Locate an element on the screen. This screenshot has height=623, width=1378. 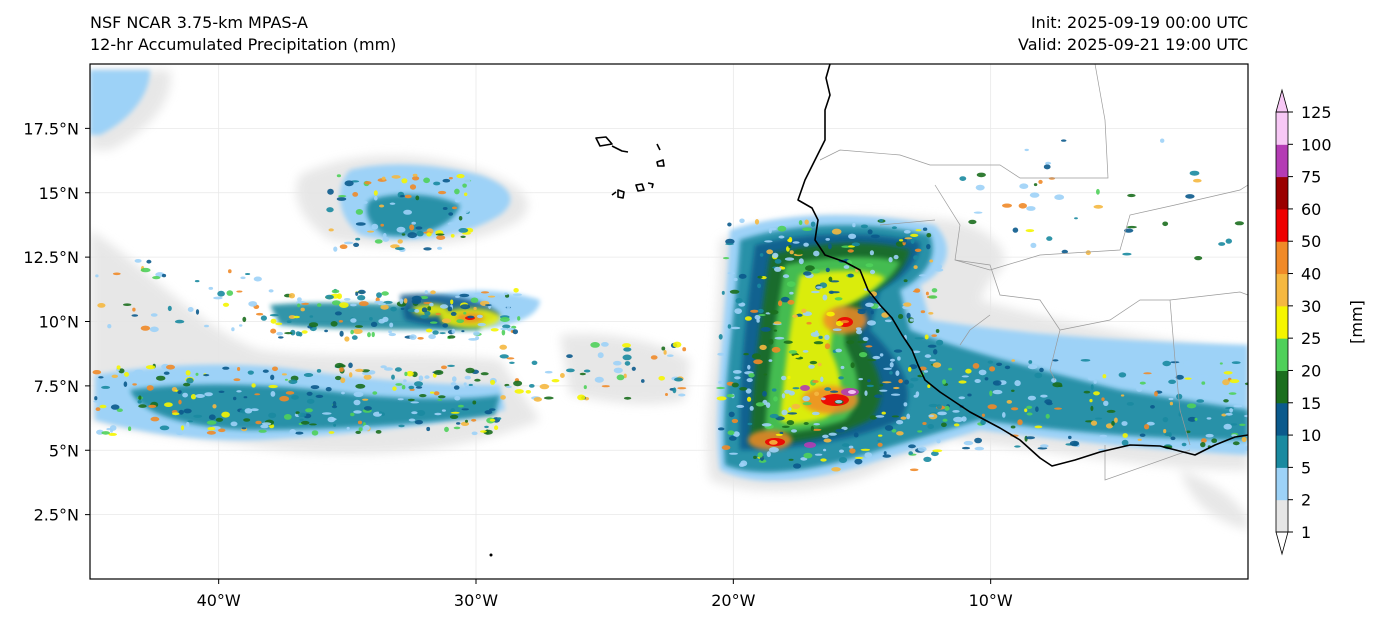
colorbar-tick-label: 25 is located at coordinates (1311, 338).